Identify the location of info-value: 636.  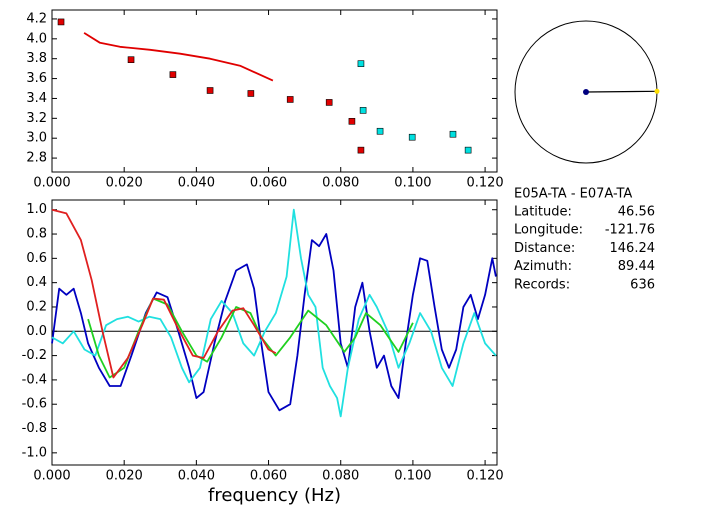
(642, 284).